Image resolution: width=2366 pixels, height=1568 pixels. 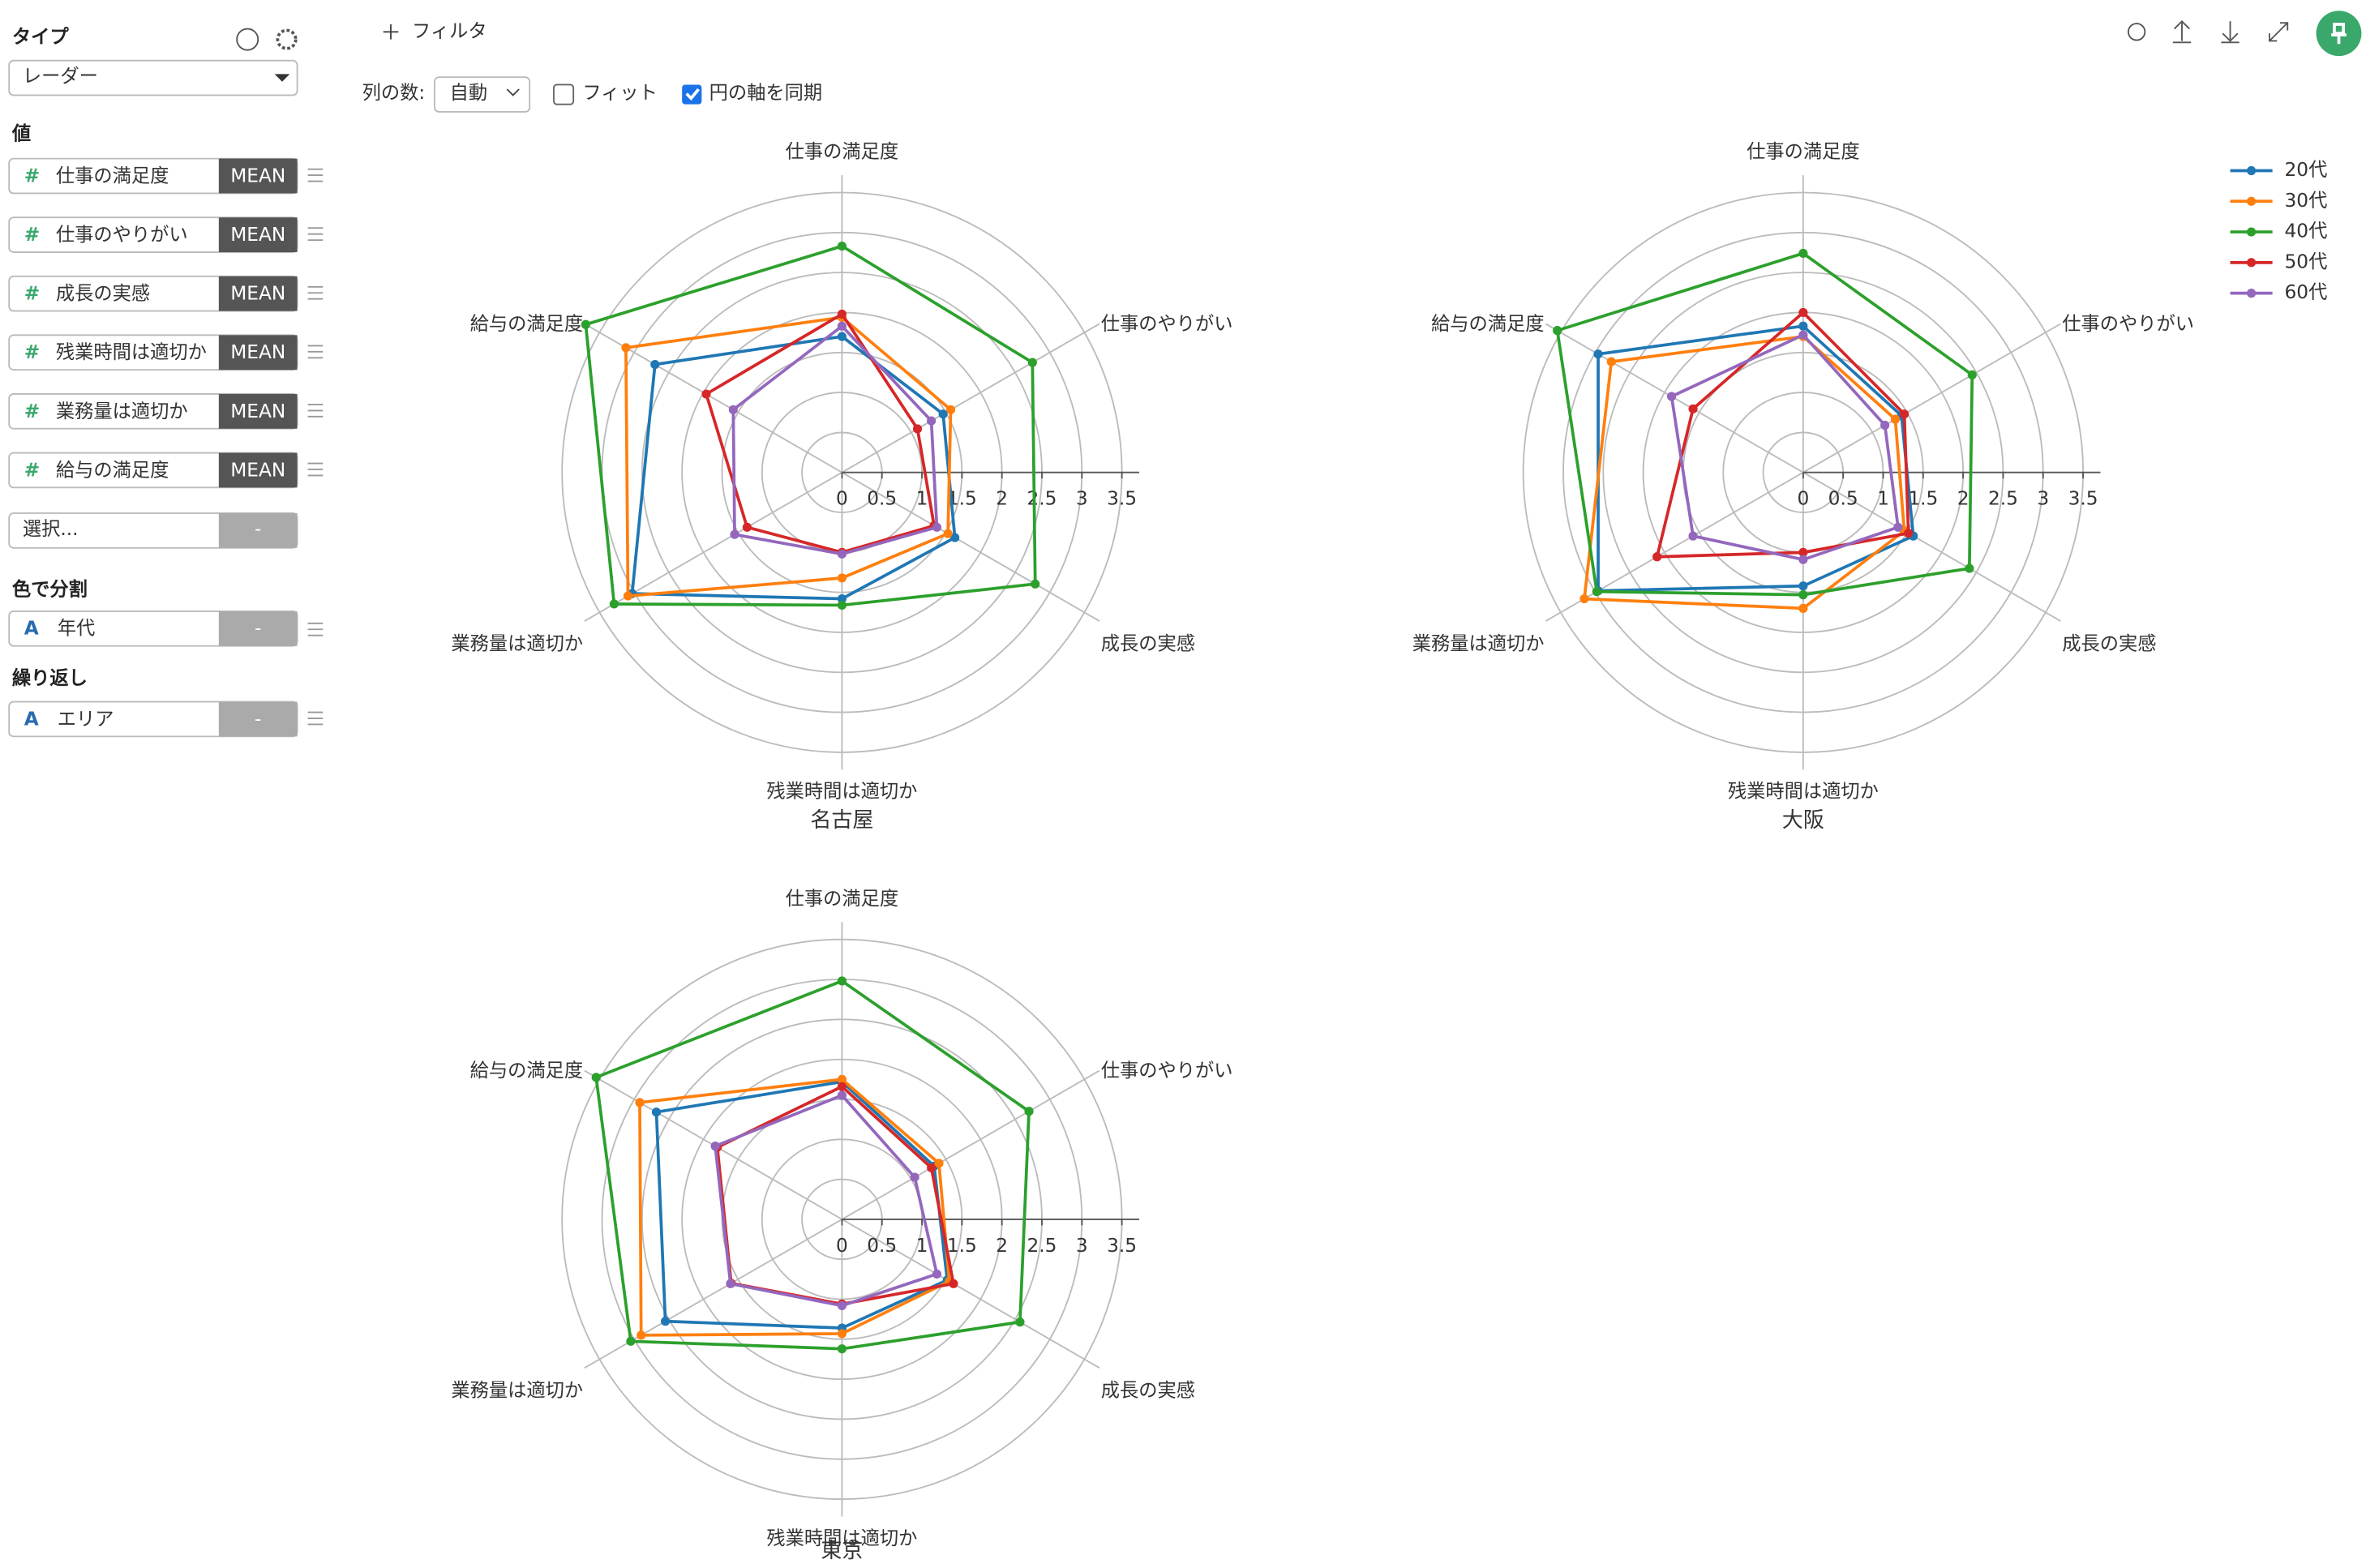 I want to click on r-tick-label: 3, so click(x=1082, y=499).